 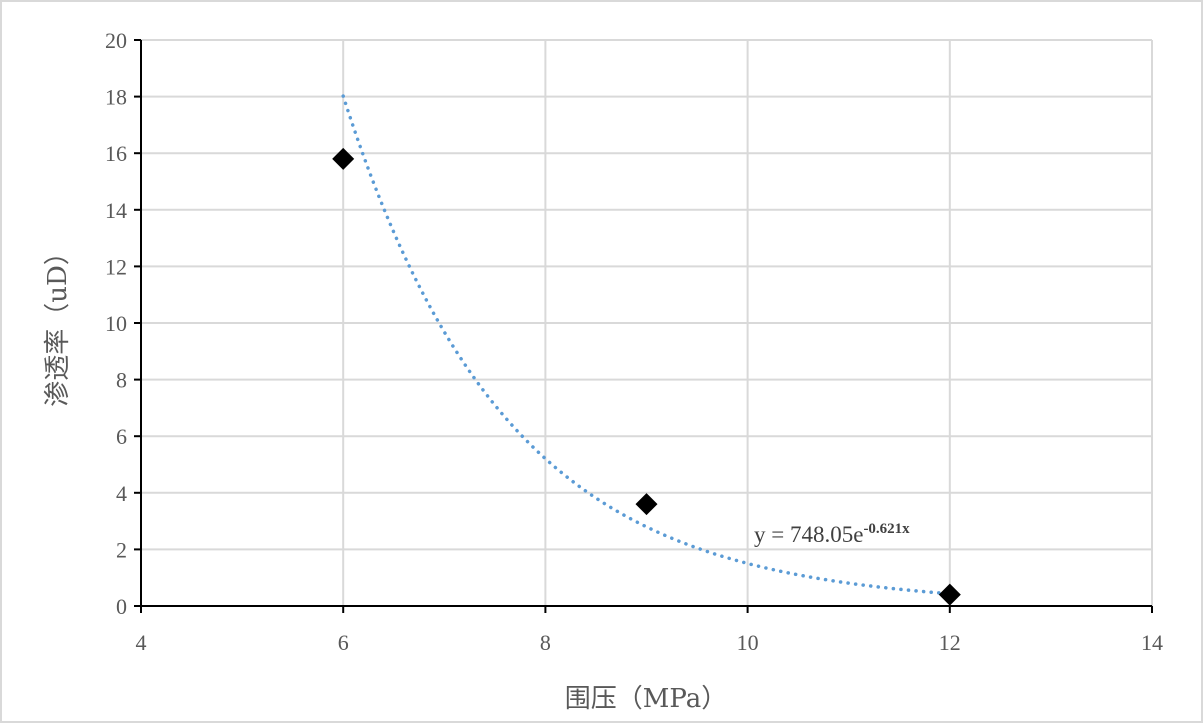 I want to click on x-axis-title: 围压（MPa）, so click(x=646, y=699).